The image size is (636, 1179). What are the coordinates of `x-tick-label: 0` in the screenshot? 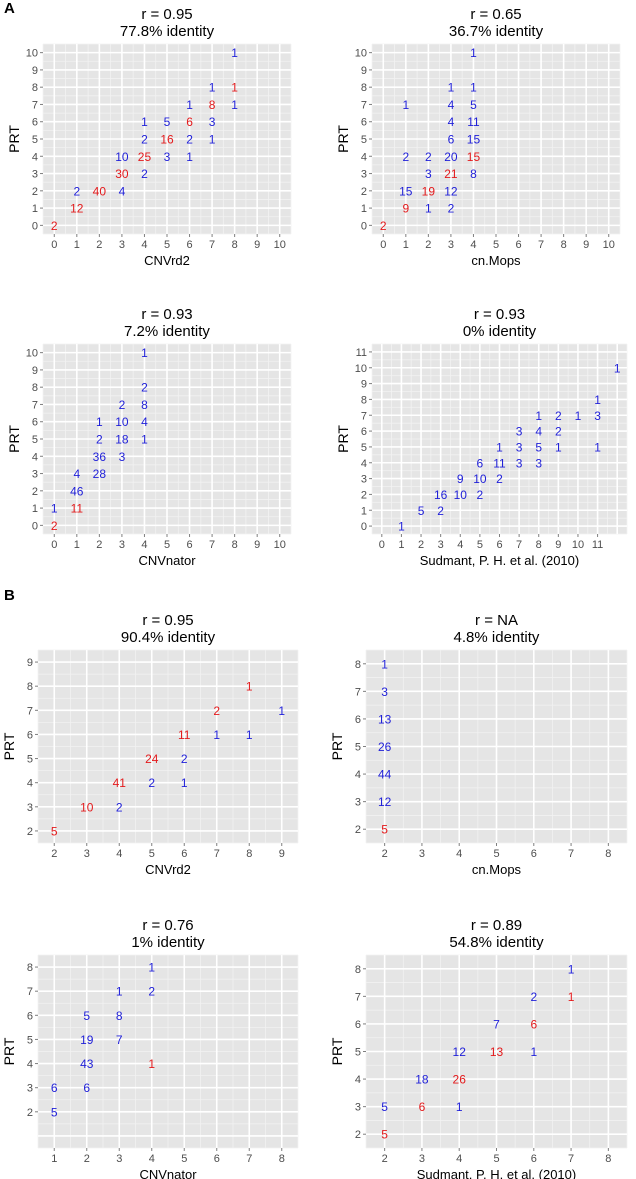 It's located at (383, 245).